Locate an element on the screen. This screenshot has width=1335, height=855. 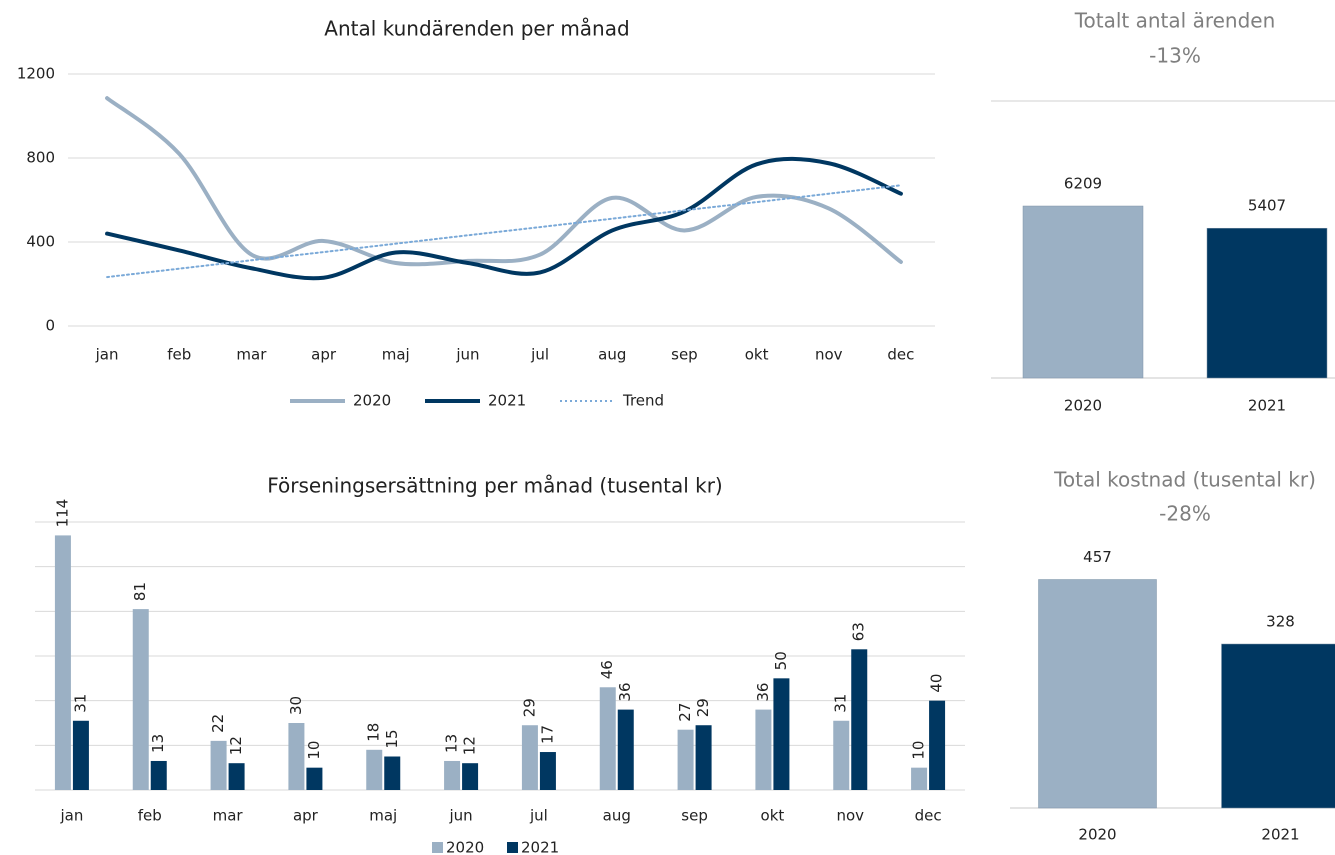
y-tick-label: 800 is located at coordinates (40, 158).